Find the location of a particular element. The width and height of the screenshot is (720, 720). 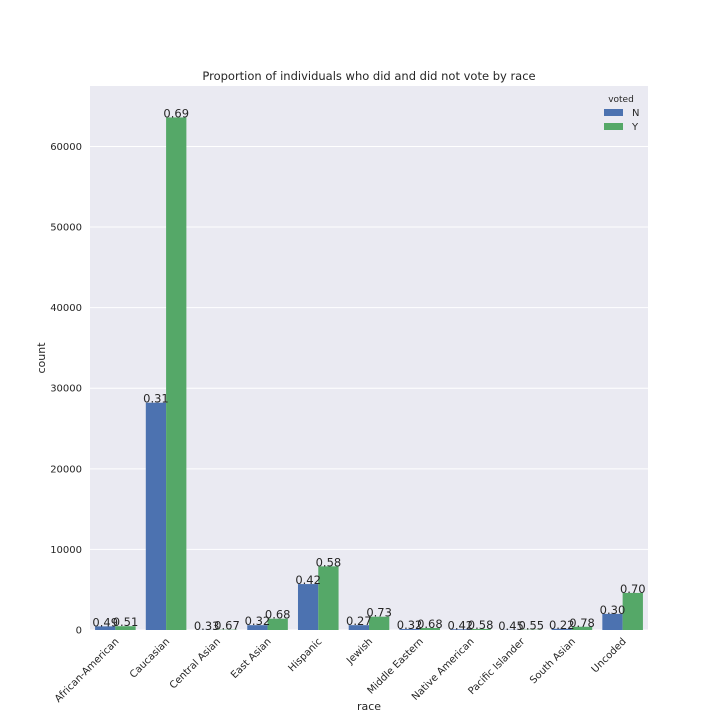

legend-swatch-y is located at coordinates (613, 126).